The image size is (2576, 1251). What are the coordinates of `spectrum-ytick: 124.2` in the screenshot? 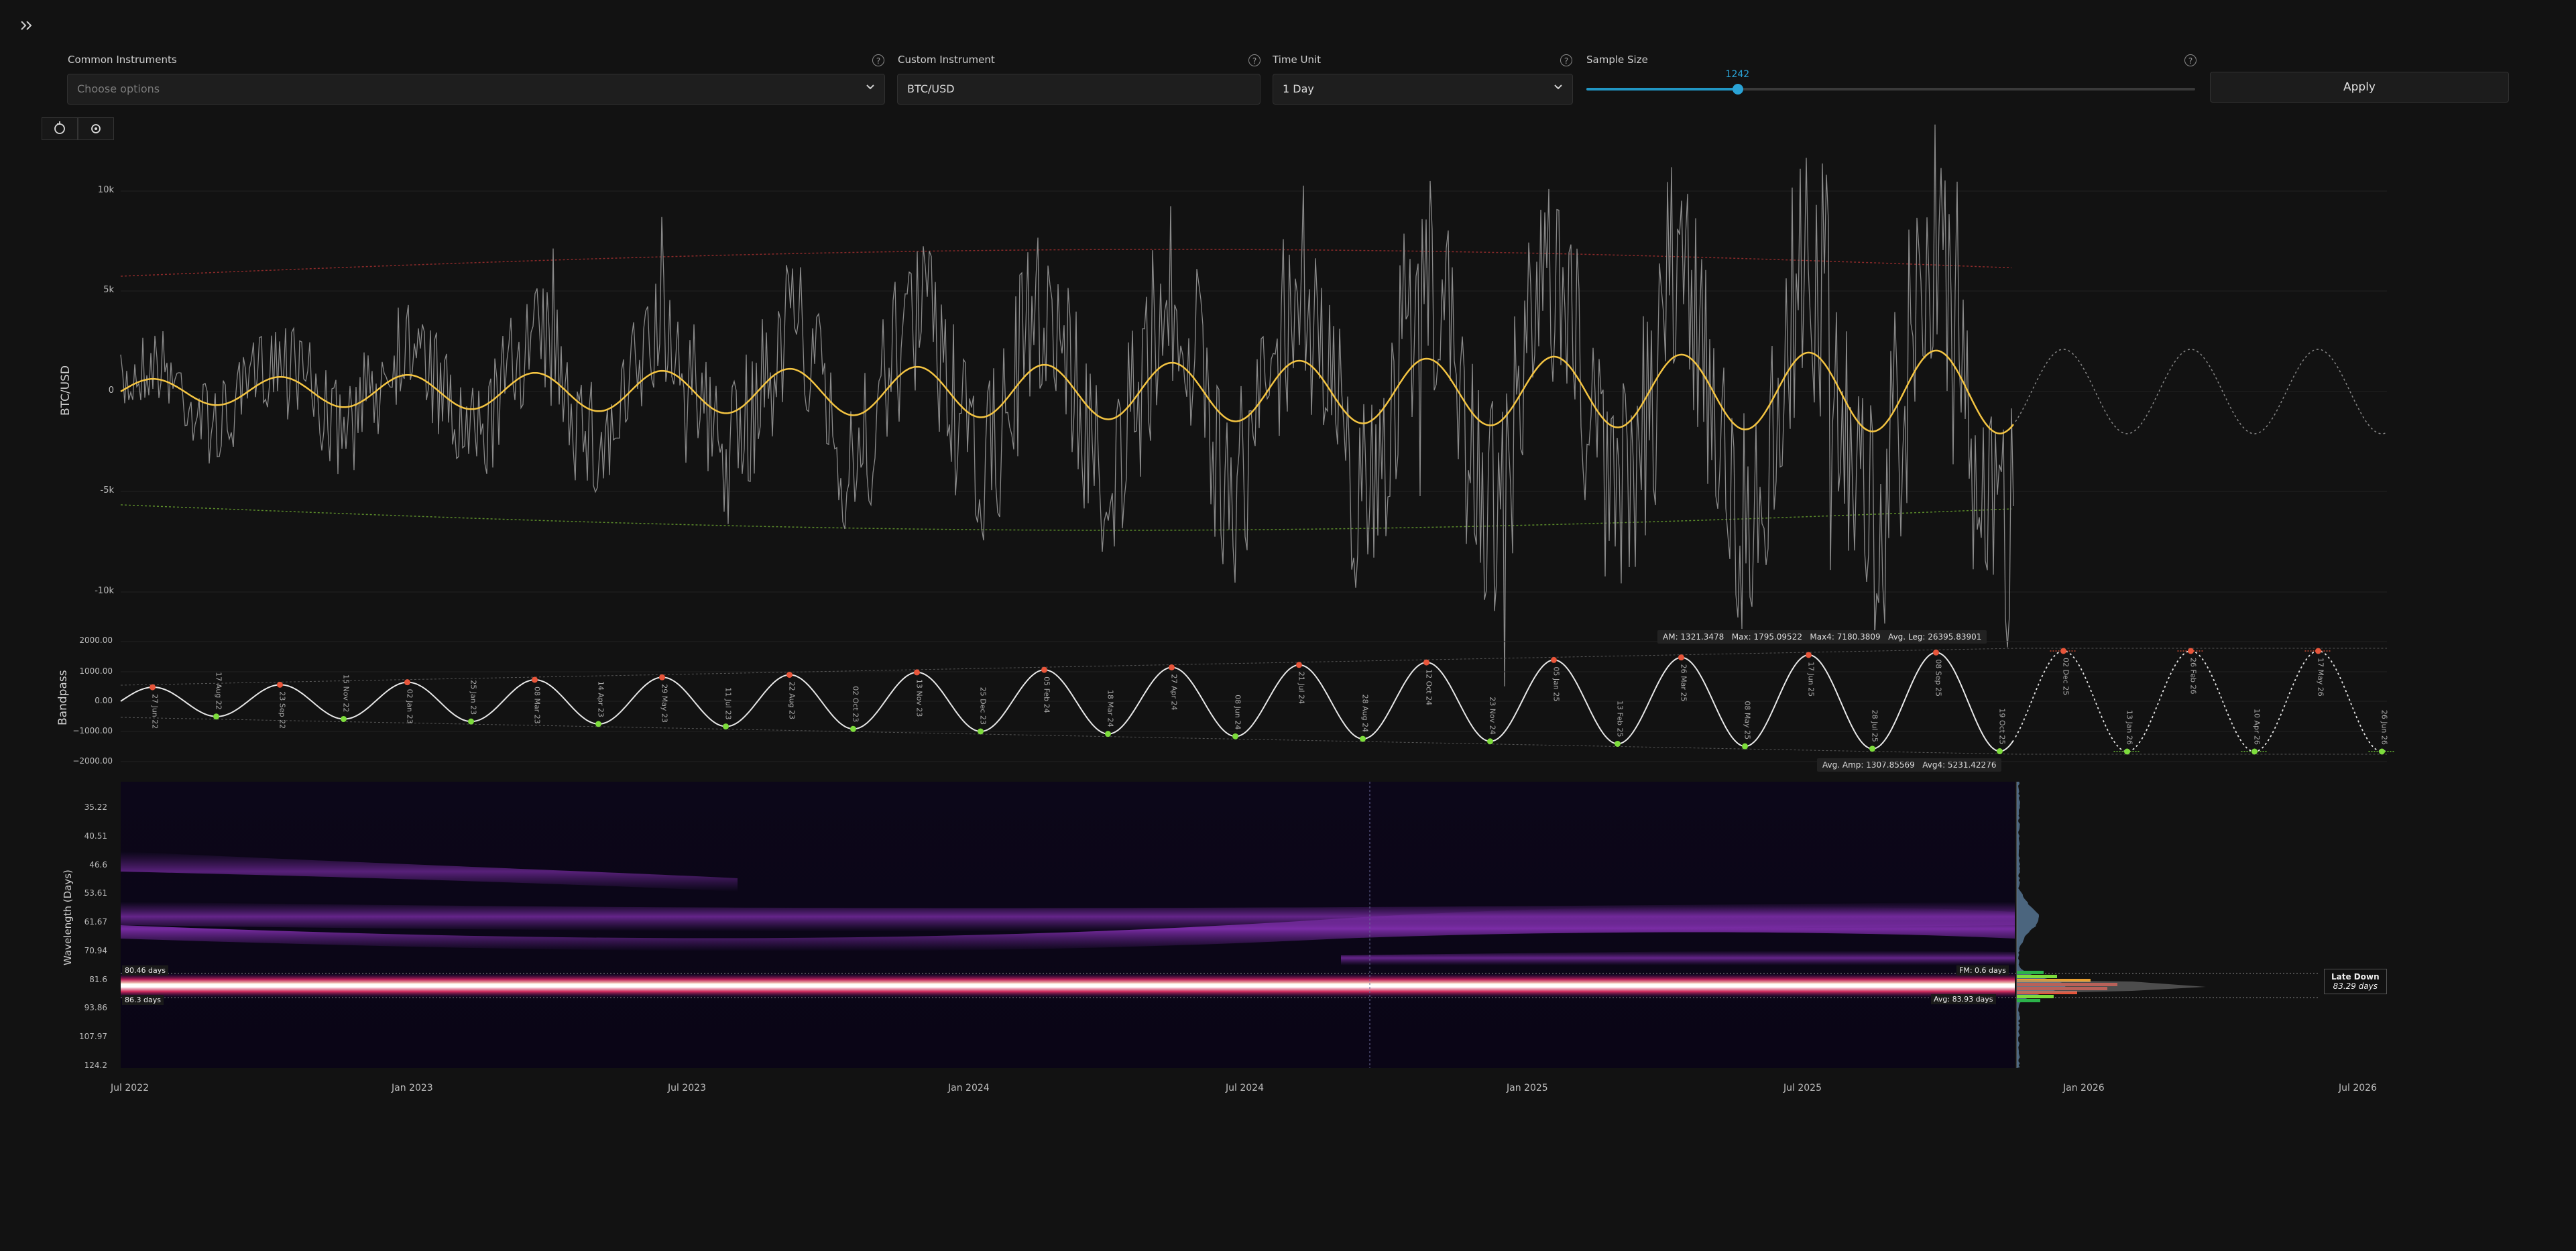 It's located at (95, 1065).